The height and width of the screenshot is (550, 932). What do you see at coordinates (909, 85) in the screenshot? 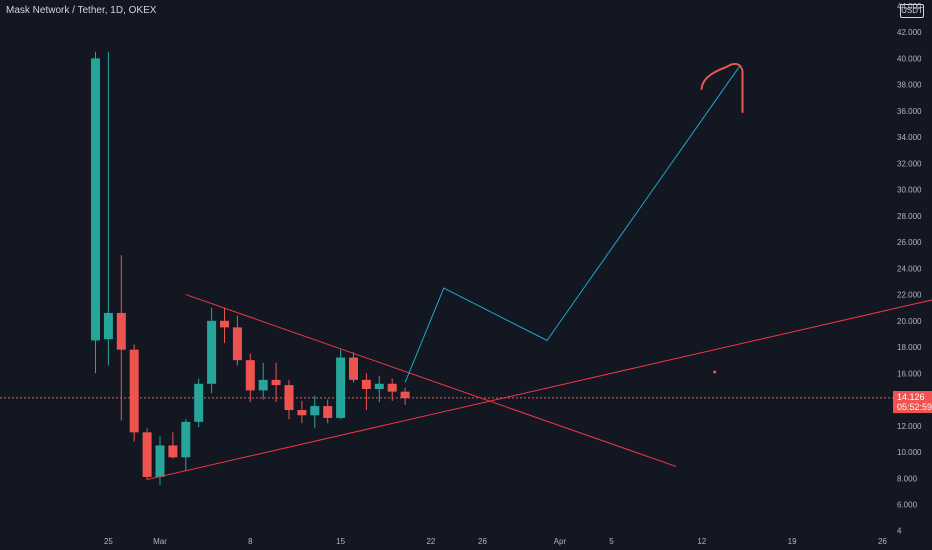
I see `y-tick-label: 38.000` at bounding box center [909, 85].